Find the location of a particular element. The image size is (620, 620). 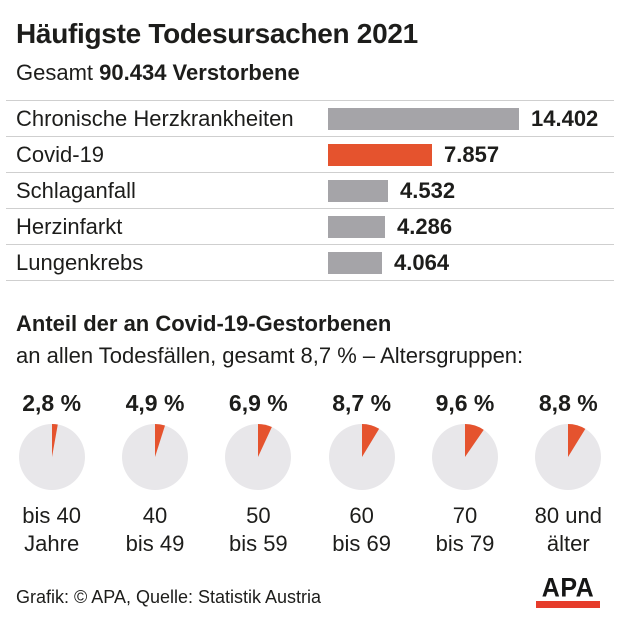

category-label: Lungenkrebs is located at coordinates (80, 262).